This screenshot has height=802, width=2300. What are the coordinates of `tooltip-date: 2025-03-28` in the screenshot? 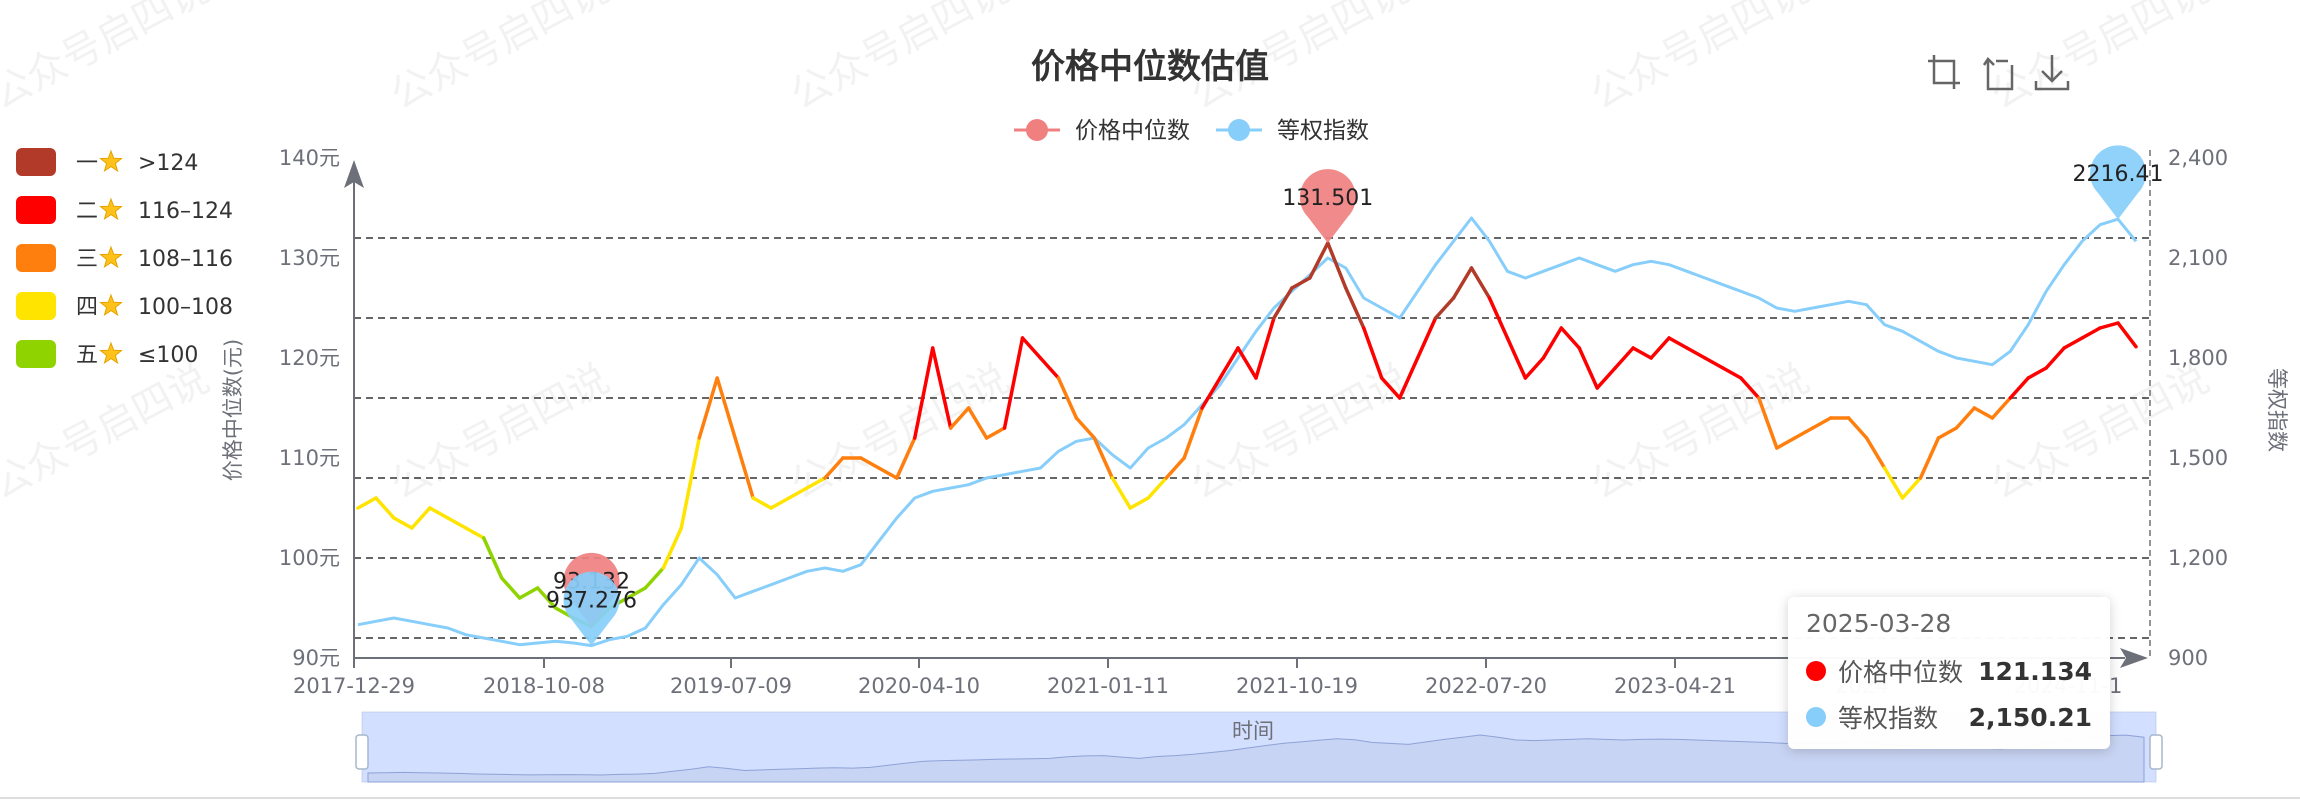 It's located at (1879, 623).